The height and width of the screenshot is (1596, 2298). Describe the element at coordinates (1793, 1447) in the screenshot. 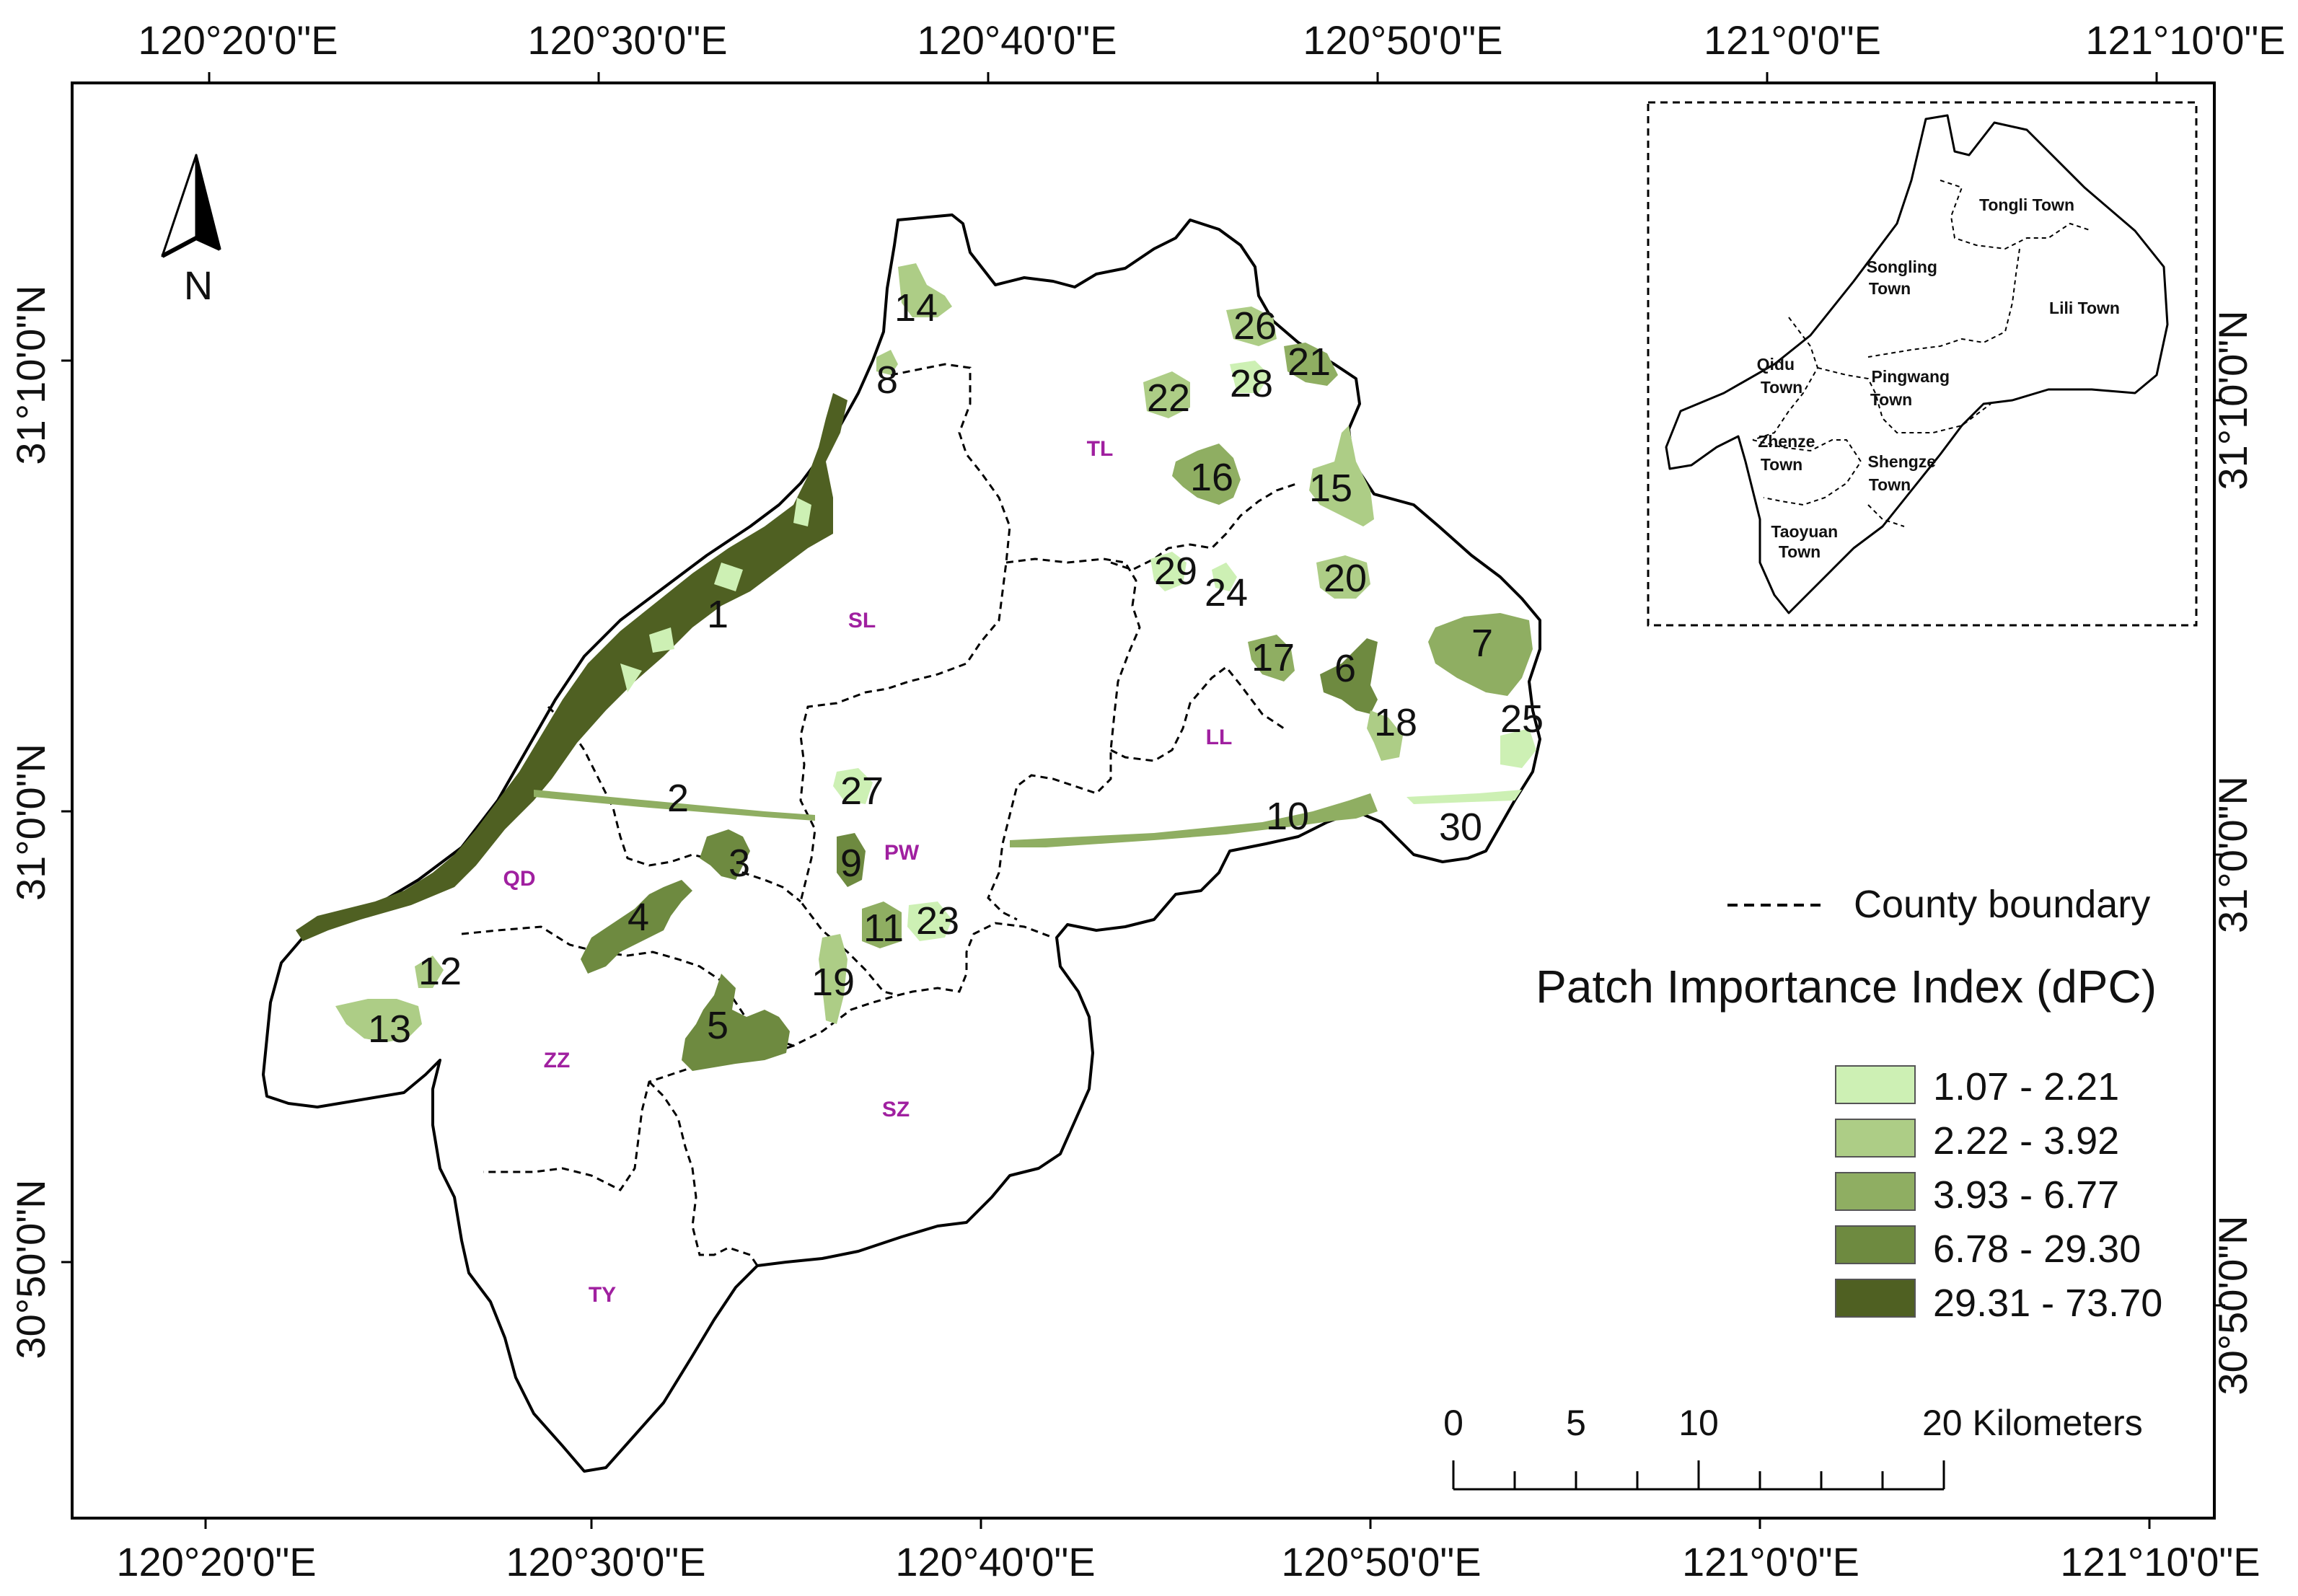

I see `scale-bar: 0 5 10 20 Kilometers` at that location.